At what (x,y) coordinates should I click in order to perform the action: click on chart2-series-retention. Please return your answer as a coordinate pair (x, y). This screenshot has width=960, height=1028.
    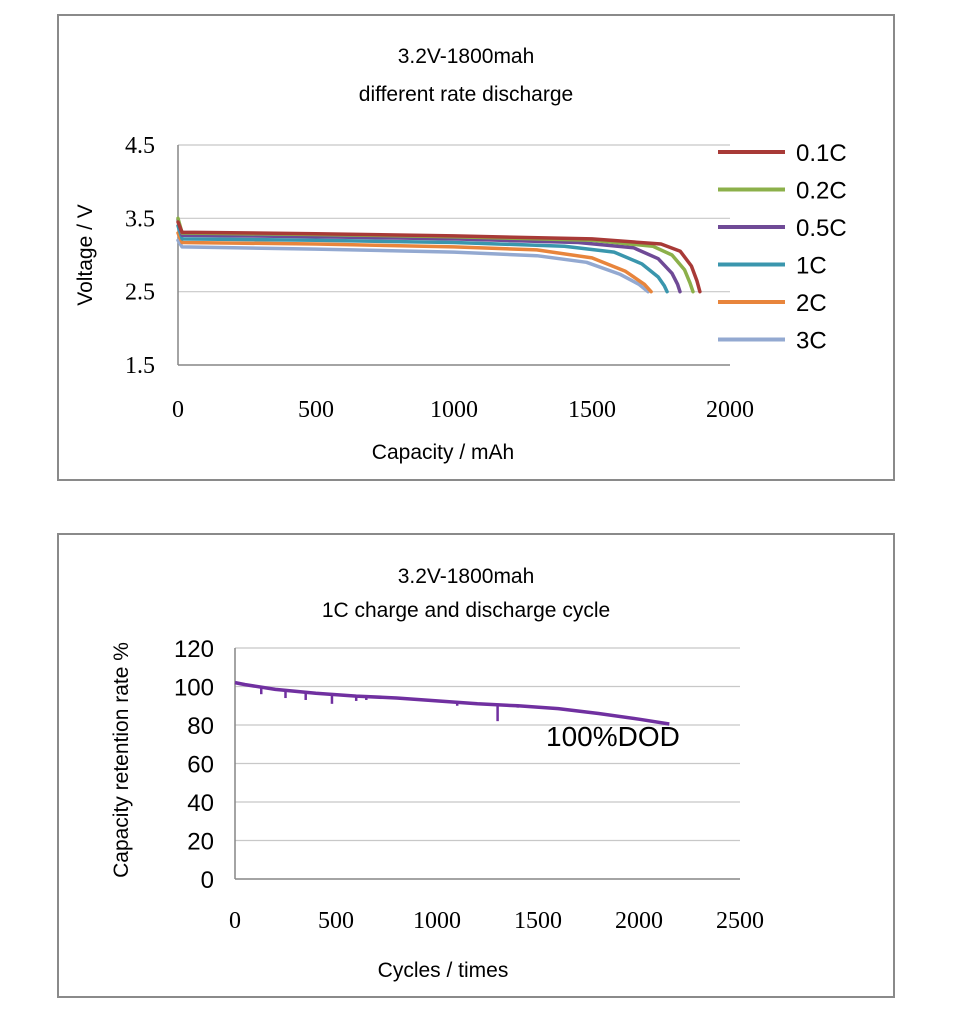
    Looking at the image, I should click on (452, 703).